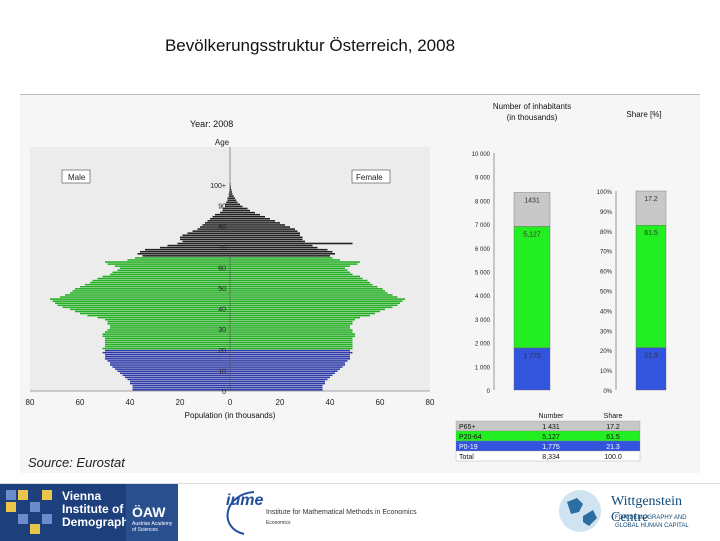  Describe the element at coordinates (211, 124) in the screenshot. I see `pyramid-title: Year: 2008` at that location.